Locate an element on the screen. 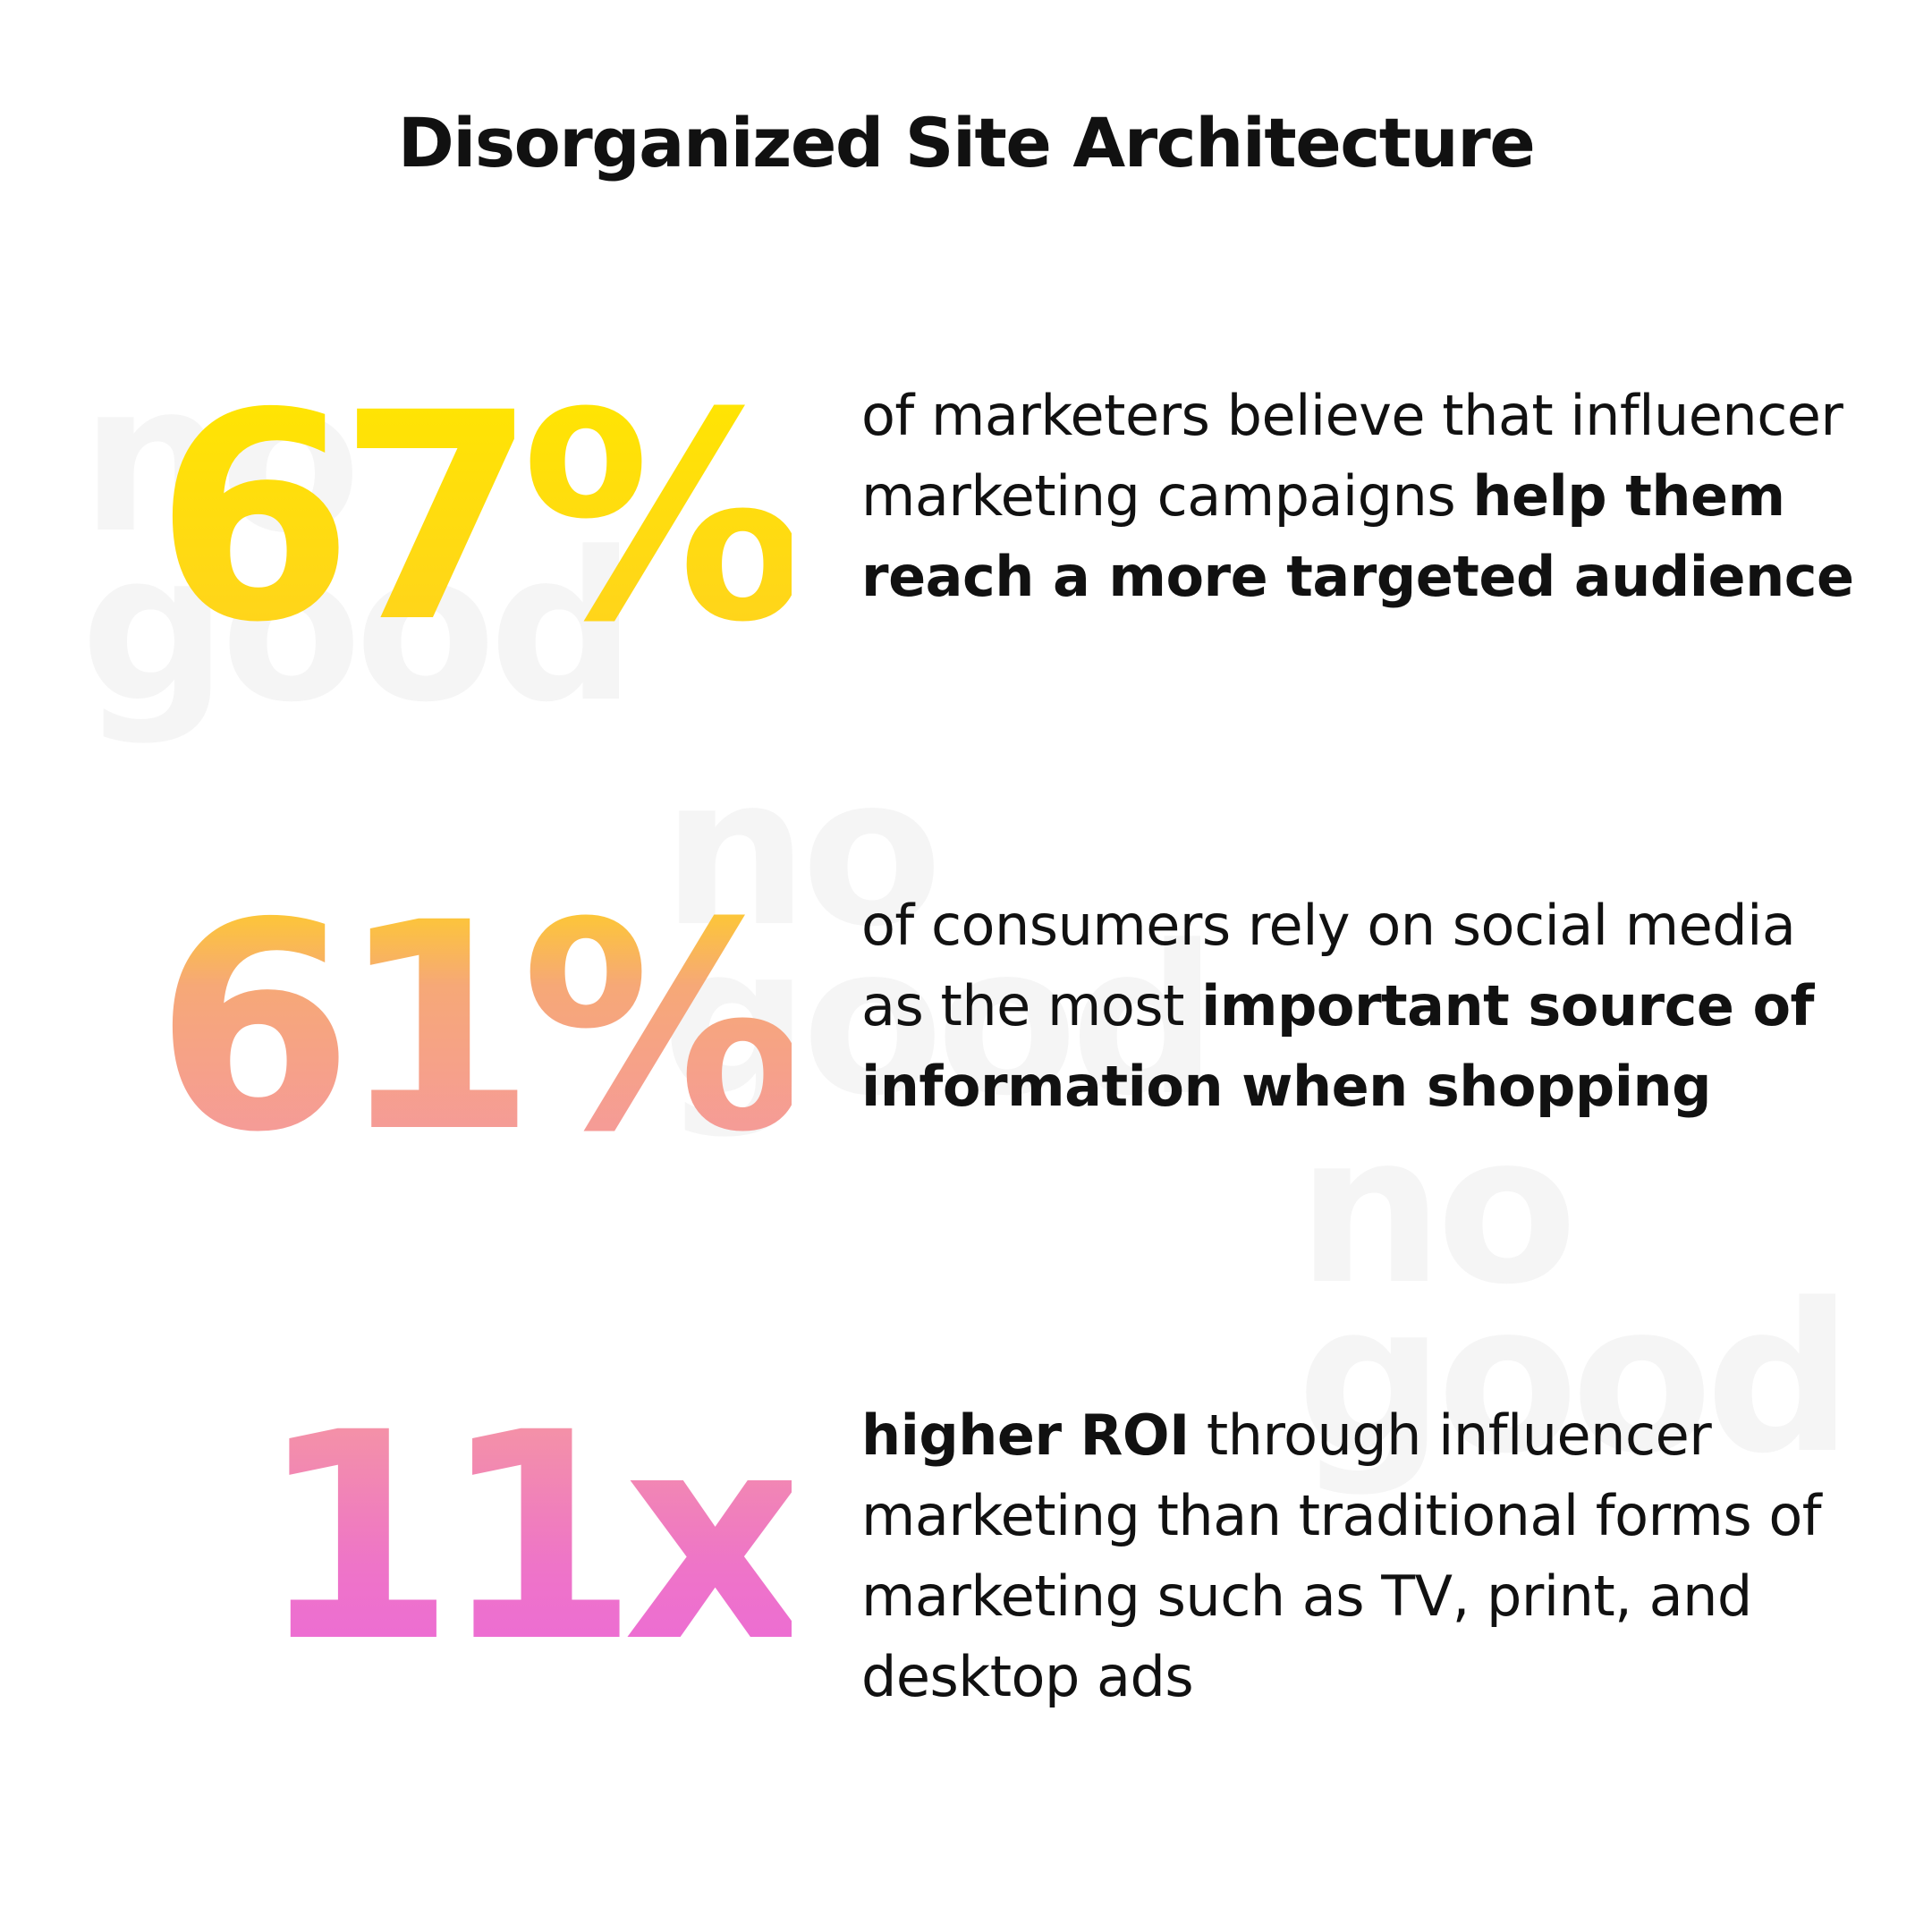  stat-value: 61% is located at coordinates (481, 1028).